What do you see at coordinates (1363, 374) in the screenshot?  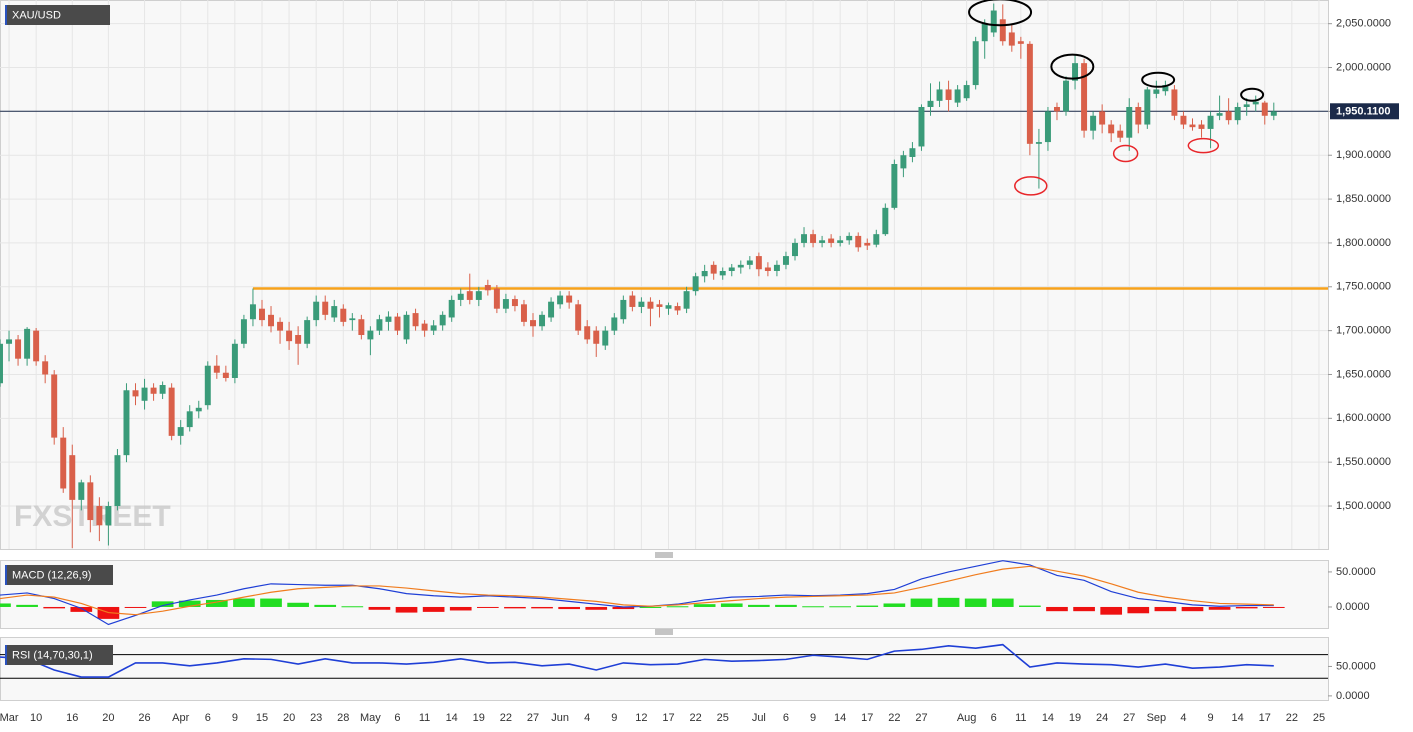 I see `y-tick-label: 1,650.0000` at bounding box center [1363, 374].